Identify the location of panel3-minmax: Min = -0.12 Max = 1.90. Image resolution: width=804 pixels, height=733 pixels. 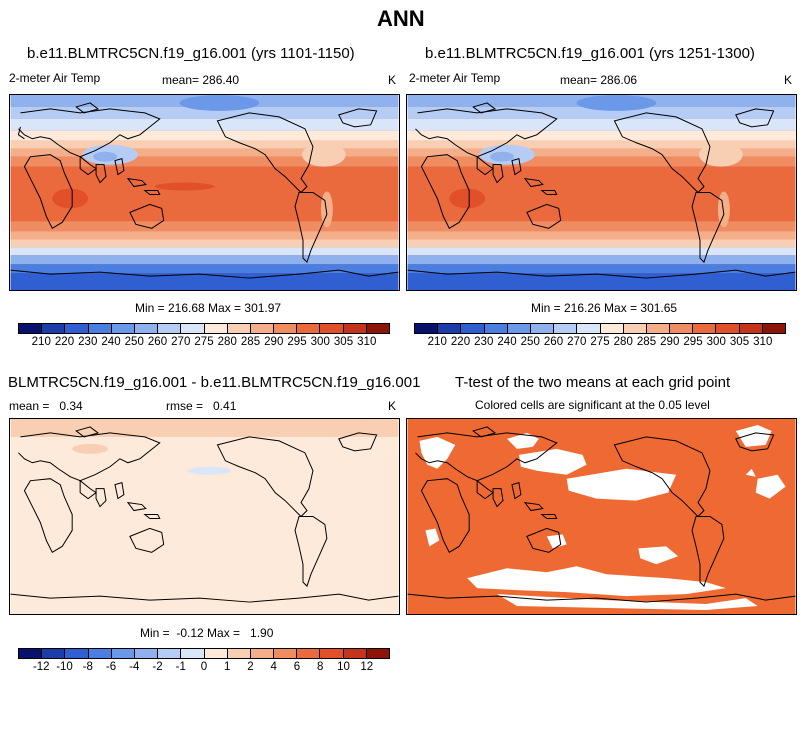
(207, 633).